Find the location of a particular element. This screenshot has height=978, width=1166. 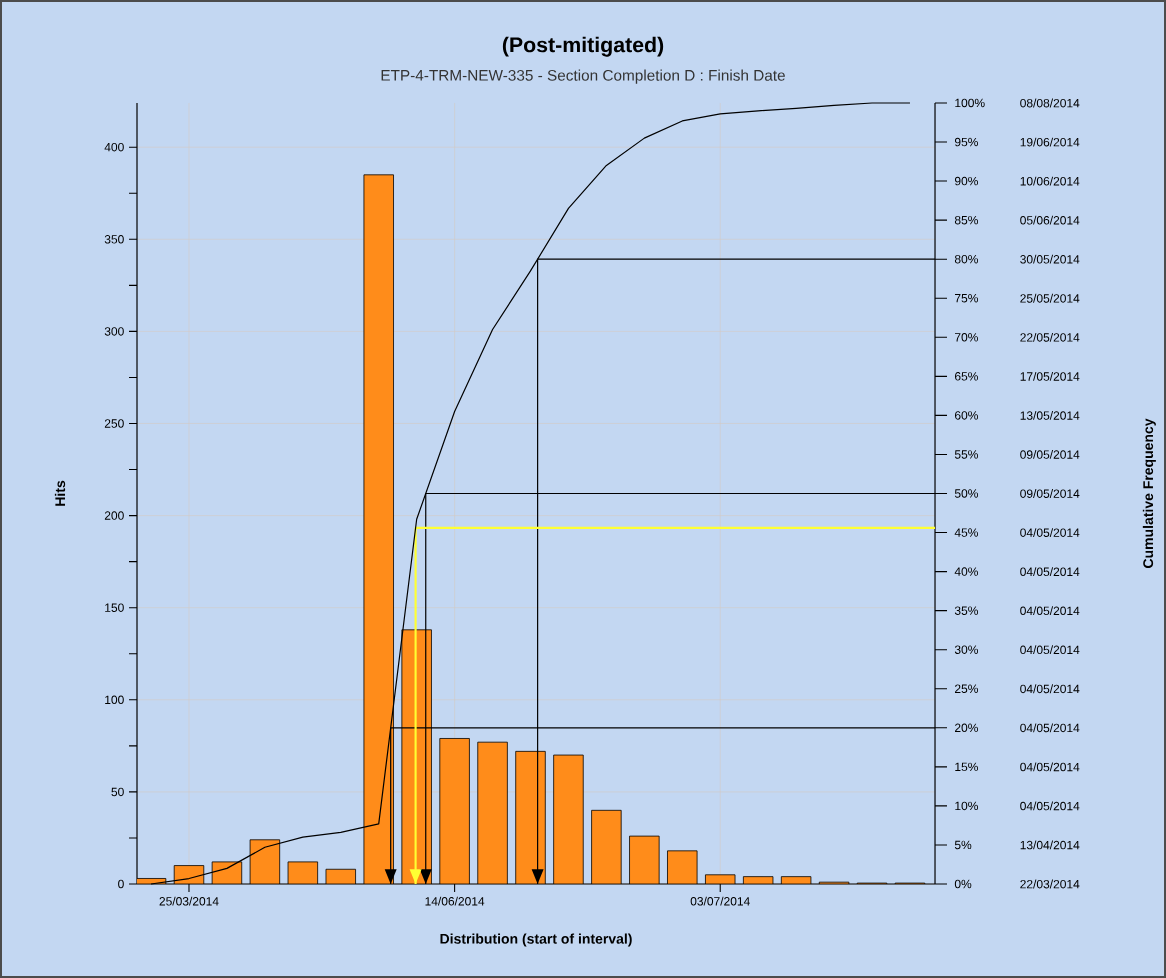

y-axis-title: Hits is located at coordinates (60, 493).